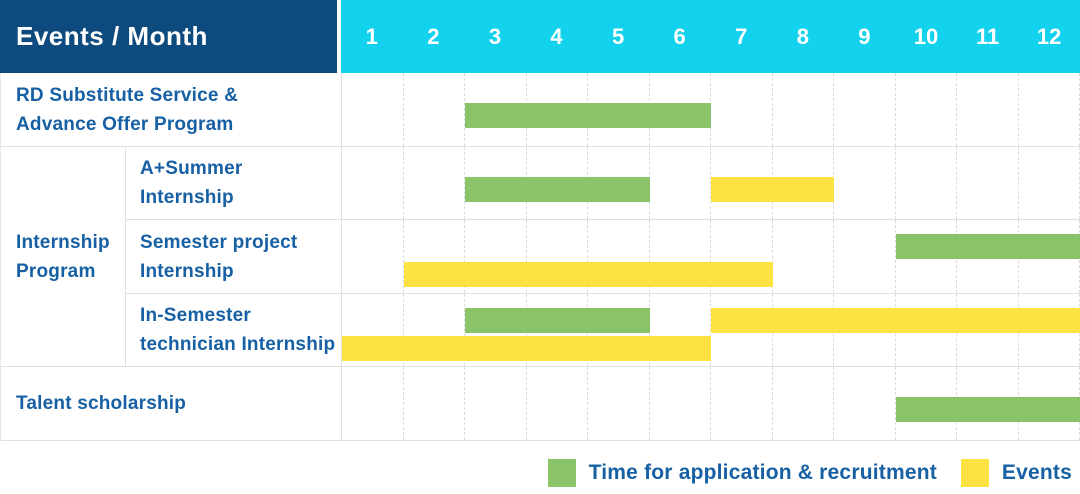 Image resolution: width=1080 pixels, height=494 pixels. I want to click on row-label-line: Advance Offer Program, so click(125, 124).